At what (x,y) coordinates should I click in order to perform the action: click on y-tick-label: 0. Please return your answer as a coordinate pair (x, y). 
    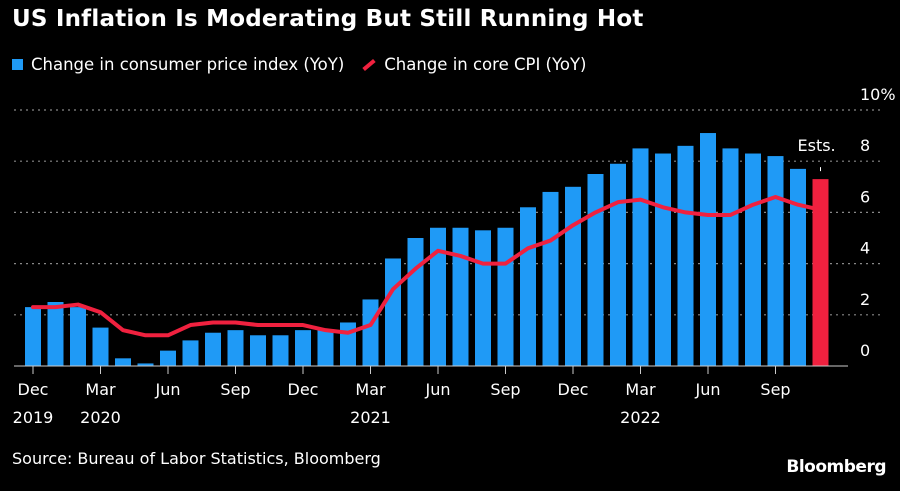
    Looking at the image, I should click on (865, 350).